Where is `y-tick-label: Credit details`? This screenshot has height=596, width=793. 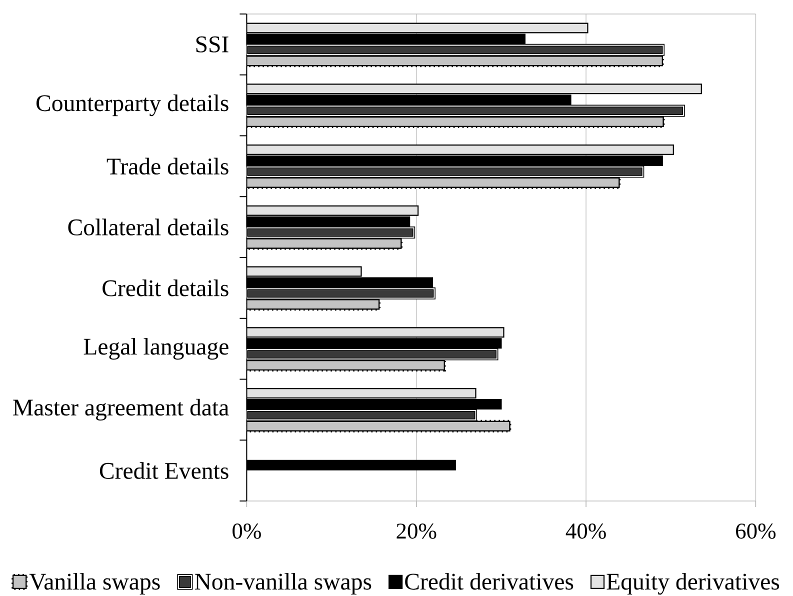 y-tick-label: Credit details is located at coordinates (165, 288).